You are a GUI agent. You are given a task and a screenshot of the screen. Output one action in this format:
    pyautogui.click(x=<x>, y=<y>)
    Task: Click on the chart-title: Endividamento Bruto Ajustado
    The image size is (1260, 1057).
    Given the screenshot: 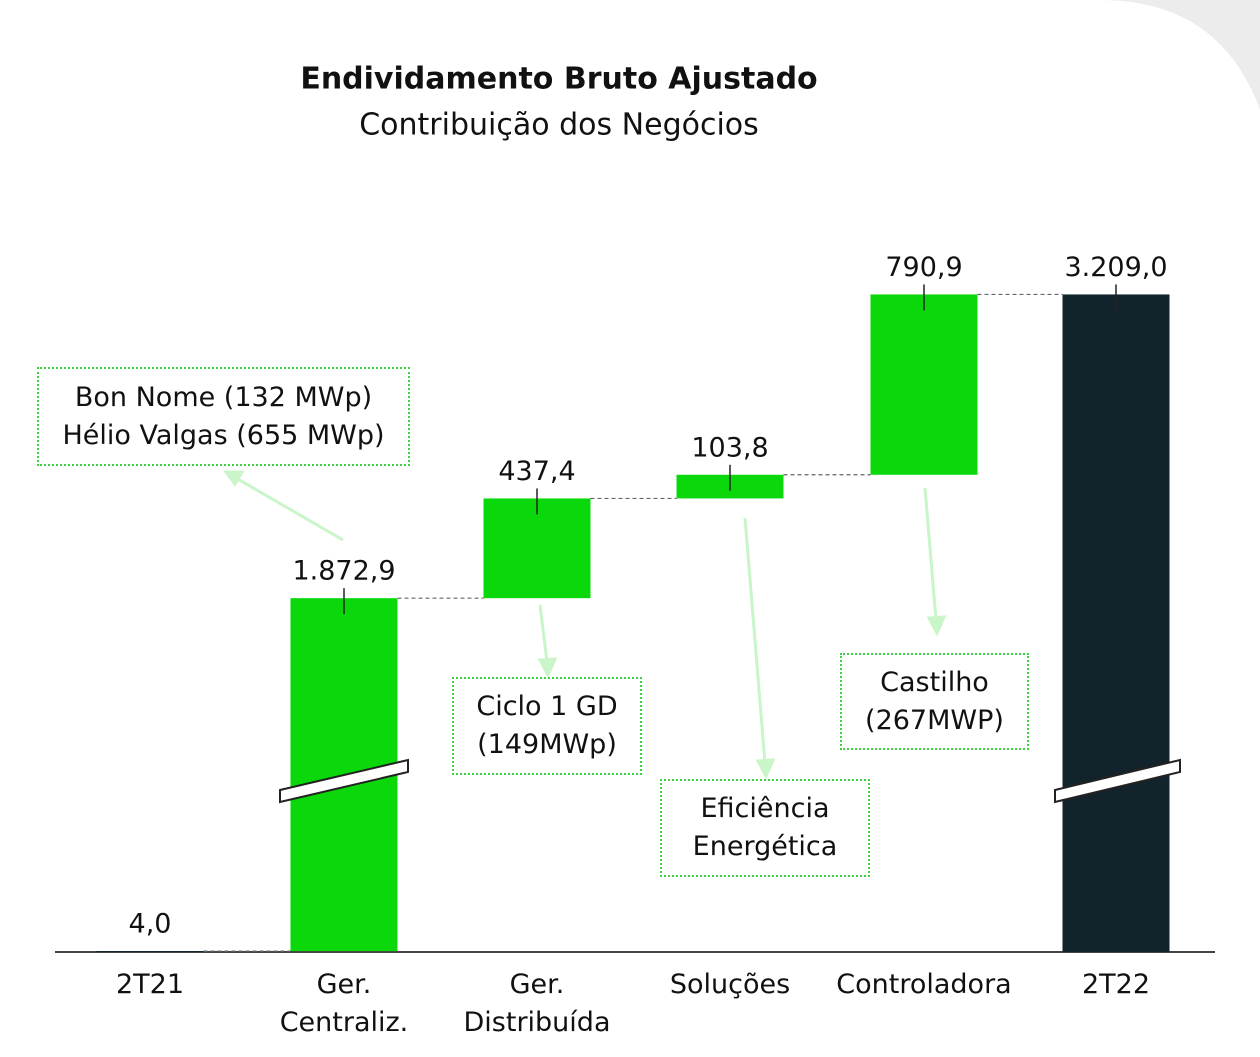 What is the action you would take?
    pyautogui.click(x=558, y=79)
    